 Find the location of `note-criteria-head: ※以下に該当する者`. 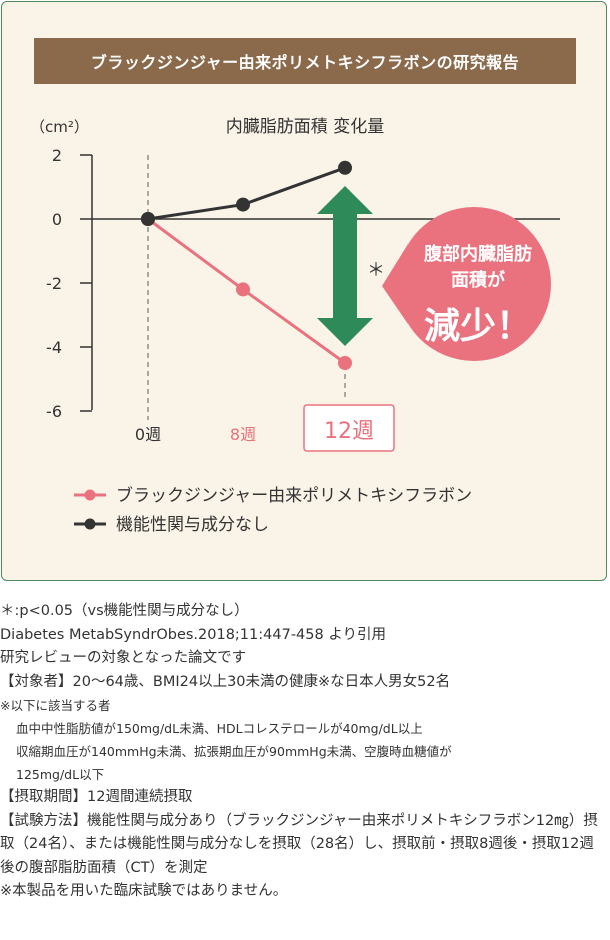

note-criteria-head: ※以下に該当する者 is located at coordinates (55, 705).